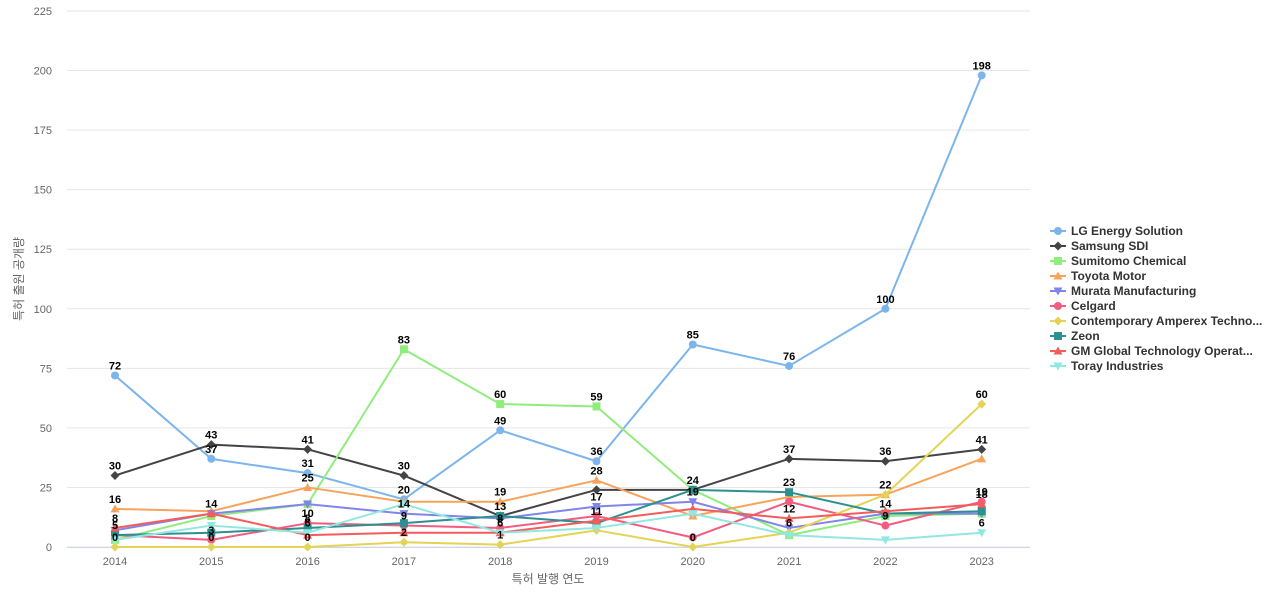 This screenshot has height=600, width=1280. What do you see at coordinates (1133, 291) in the screenshot?
I see `legend-label: Murata Manufacturing` at bounding box center [1133, 291].